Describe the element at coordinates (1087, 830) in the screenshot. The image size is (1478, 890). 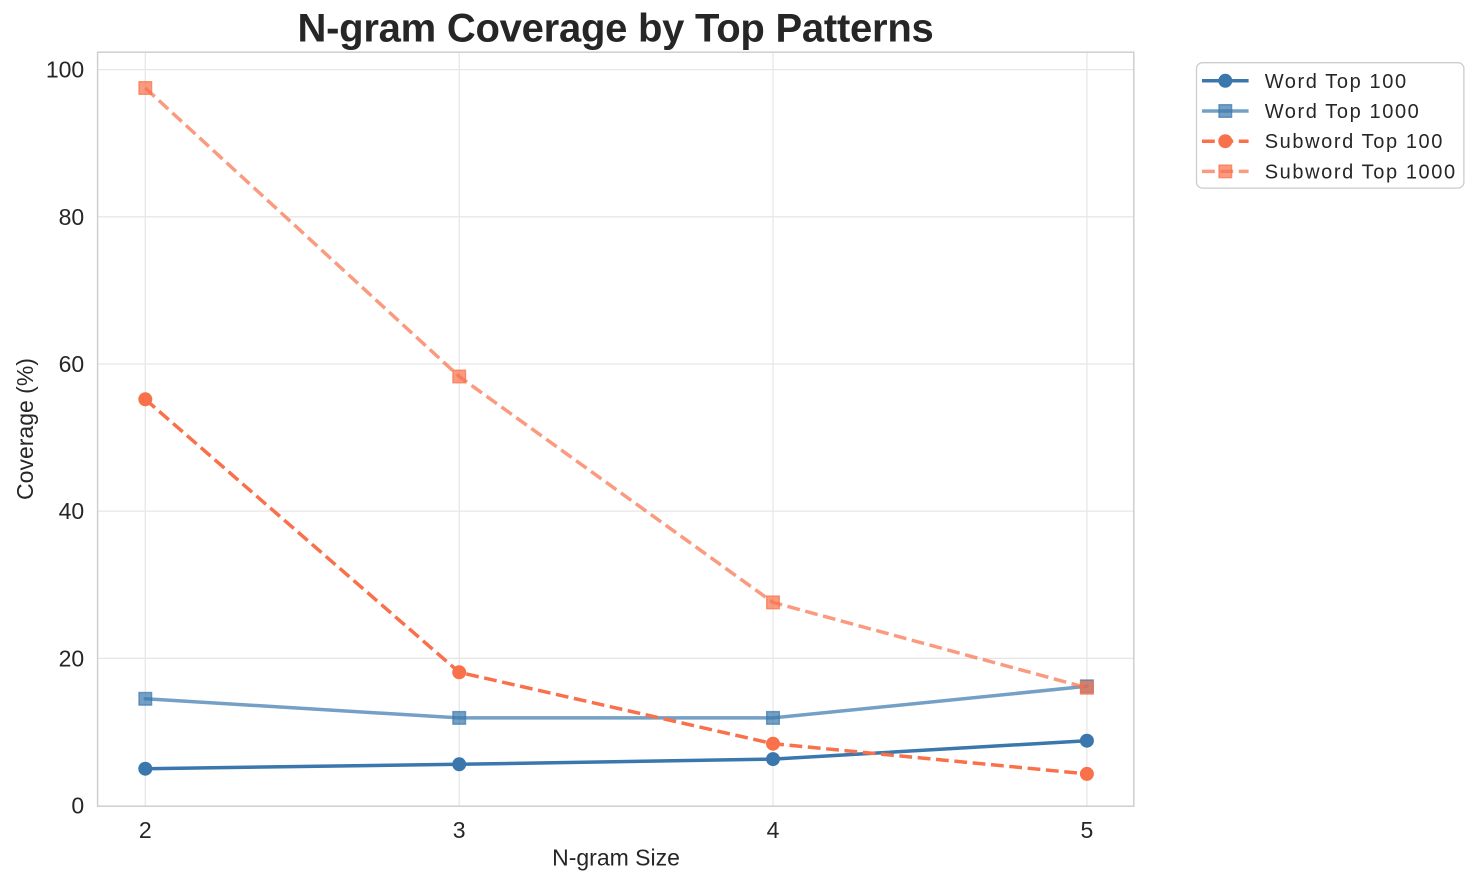
I see `svg-text: 5` at that location.